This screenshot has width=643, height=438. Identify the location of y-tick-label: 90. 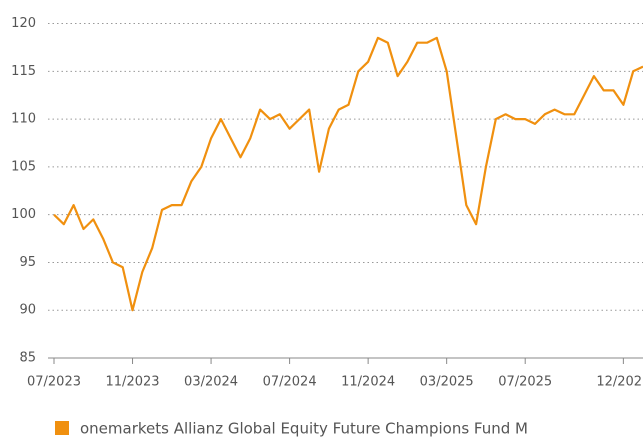
(27, 310).